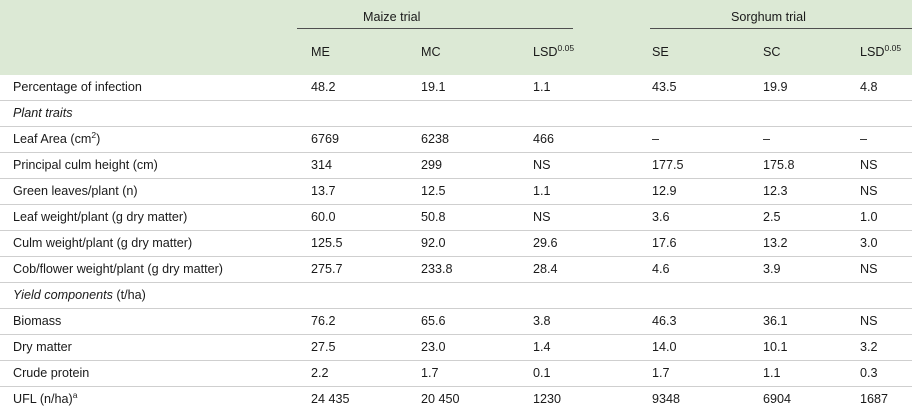 The image size is (912, 413). Describe the element at coordinates (772, 373) in the screenshot. I see `cell-sc: 1.1` at that location.